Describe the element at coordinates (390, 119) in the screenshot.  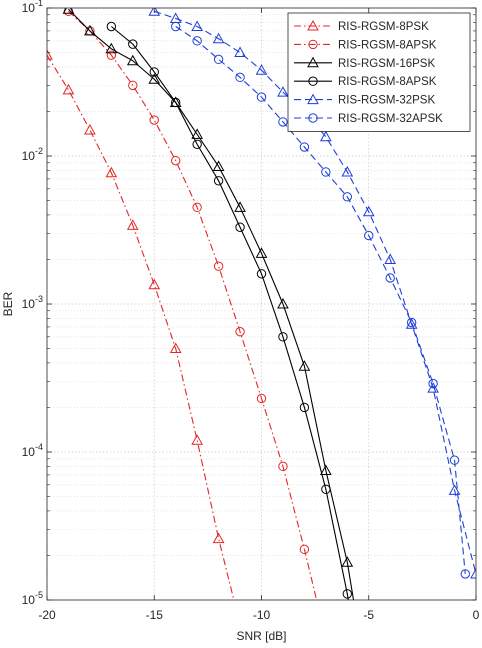
I see `legend-label: RIS-RGSM-32APSK` at that location.